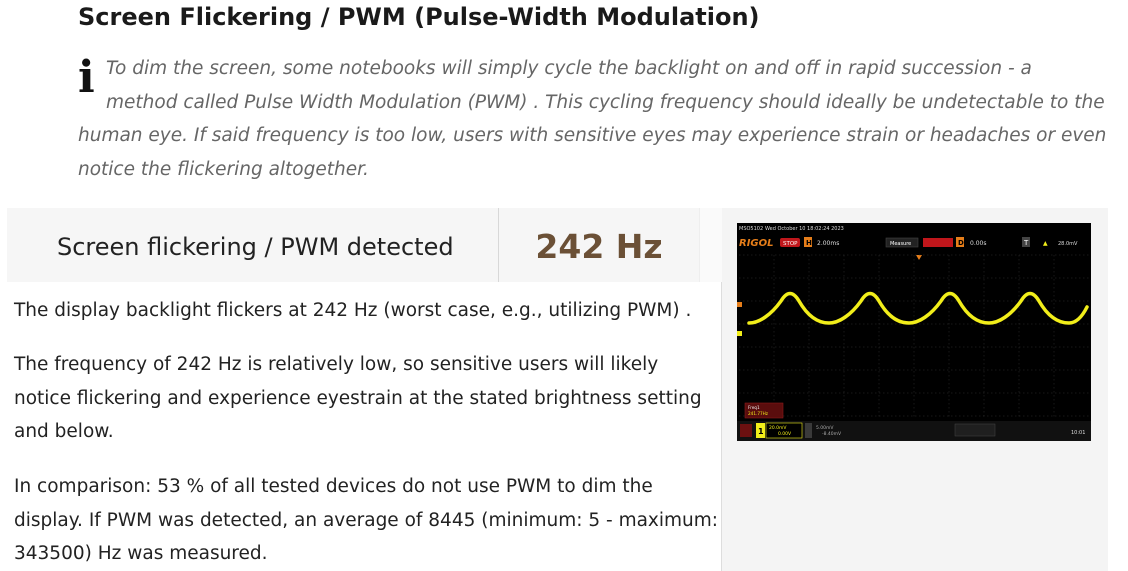 The width and height of the screenshot is (1128, 571). Describe the element at coordinates (710, 245) in the screenshot. I see `header-edge` at that location.